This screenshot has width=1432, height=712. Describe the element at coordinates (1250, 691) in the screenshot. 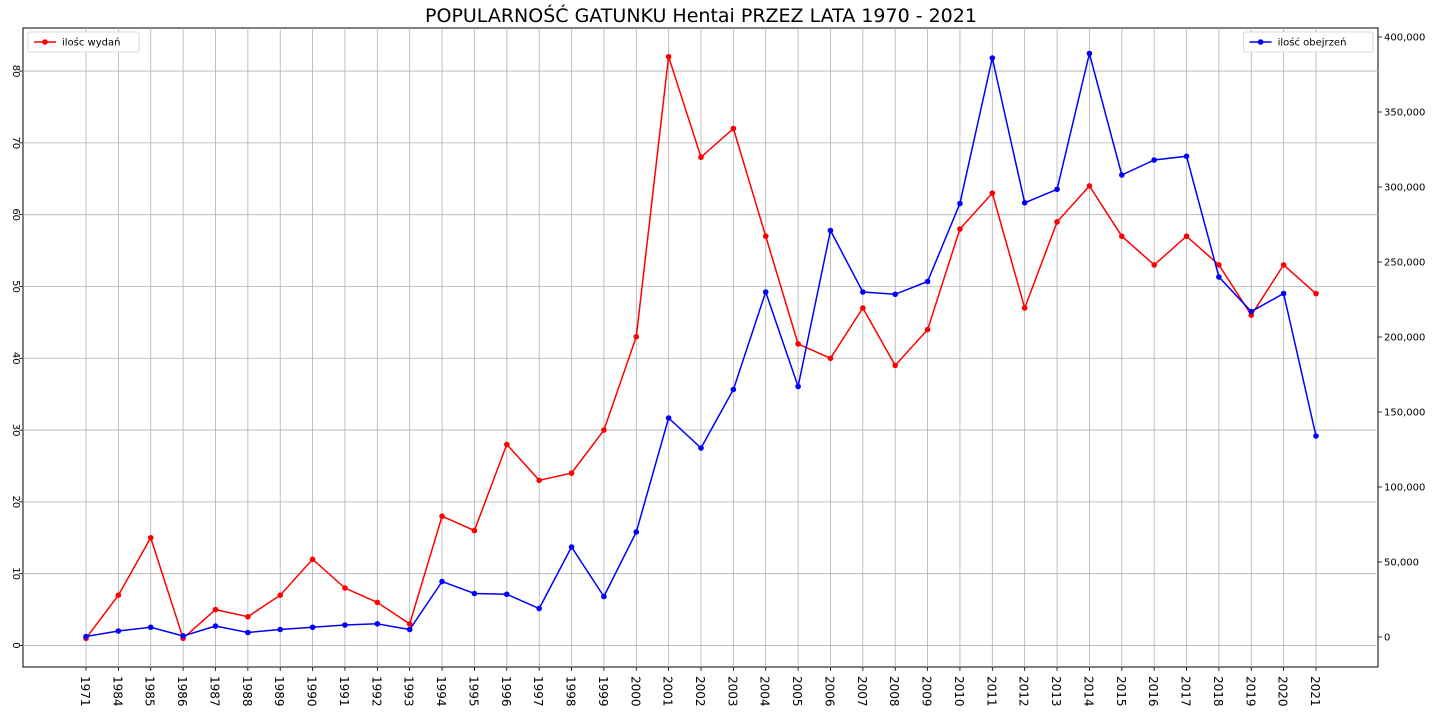

I see `x-tick-label: 2019` at that location.